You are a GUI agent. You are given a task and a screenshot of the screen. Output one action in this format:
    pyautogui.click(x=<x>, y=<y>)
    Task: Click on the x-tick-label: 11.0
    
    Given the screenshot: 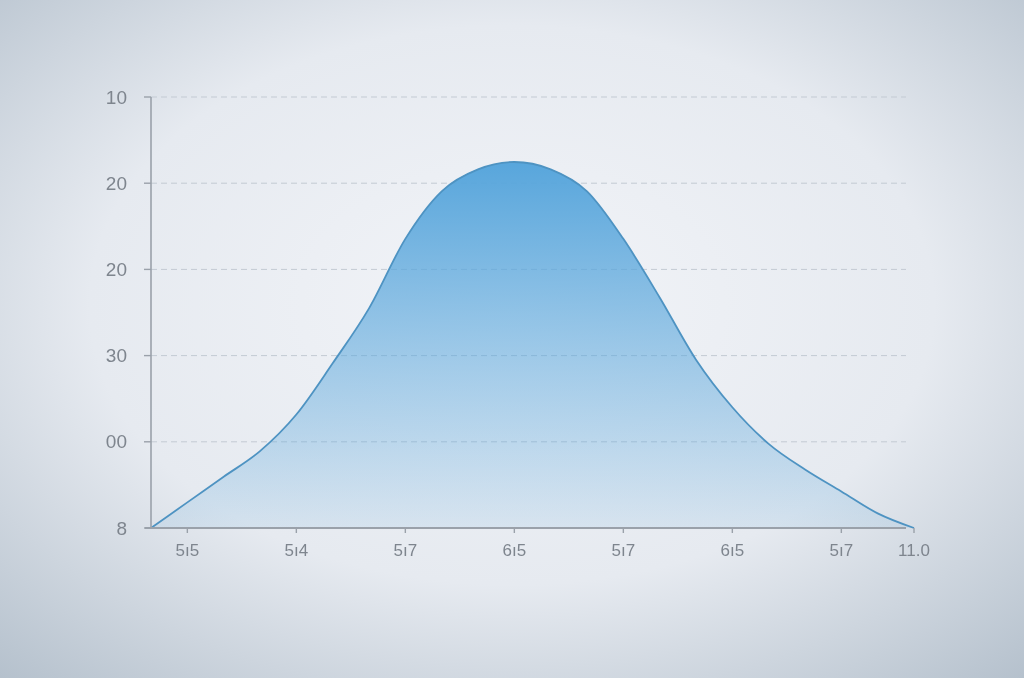 What is the action you would take?
    pyautogui.click(x=914, y=550)
    